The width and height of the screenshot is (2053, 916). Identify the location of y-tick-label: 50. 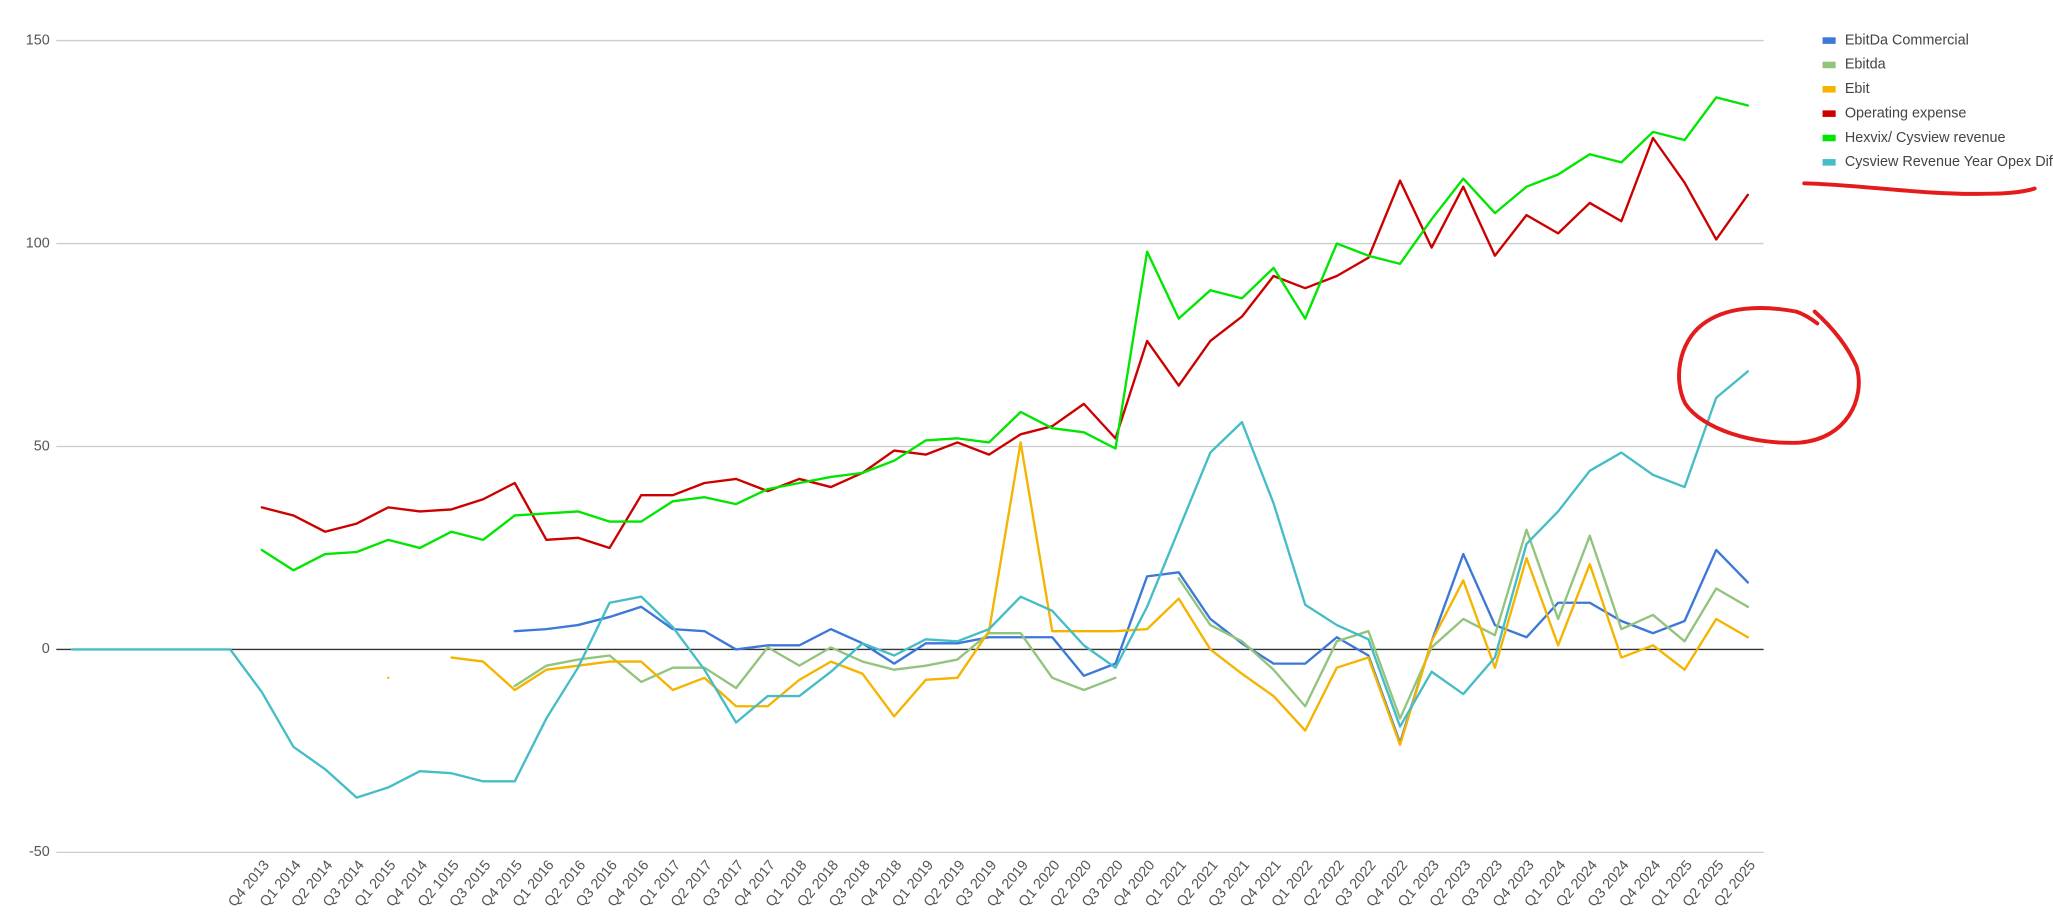
(42, 446).